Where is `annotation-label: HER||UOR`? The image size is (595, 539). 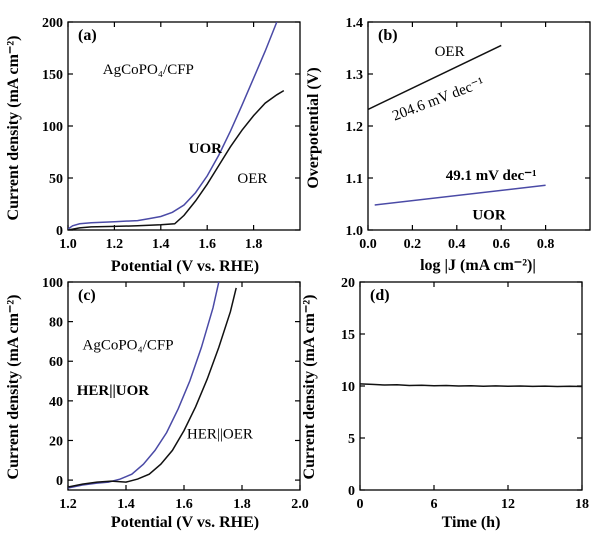 annotation-label: HER||UOR is located at coordinates (113, 391).